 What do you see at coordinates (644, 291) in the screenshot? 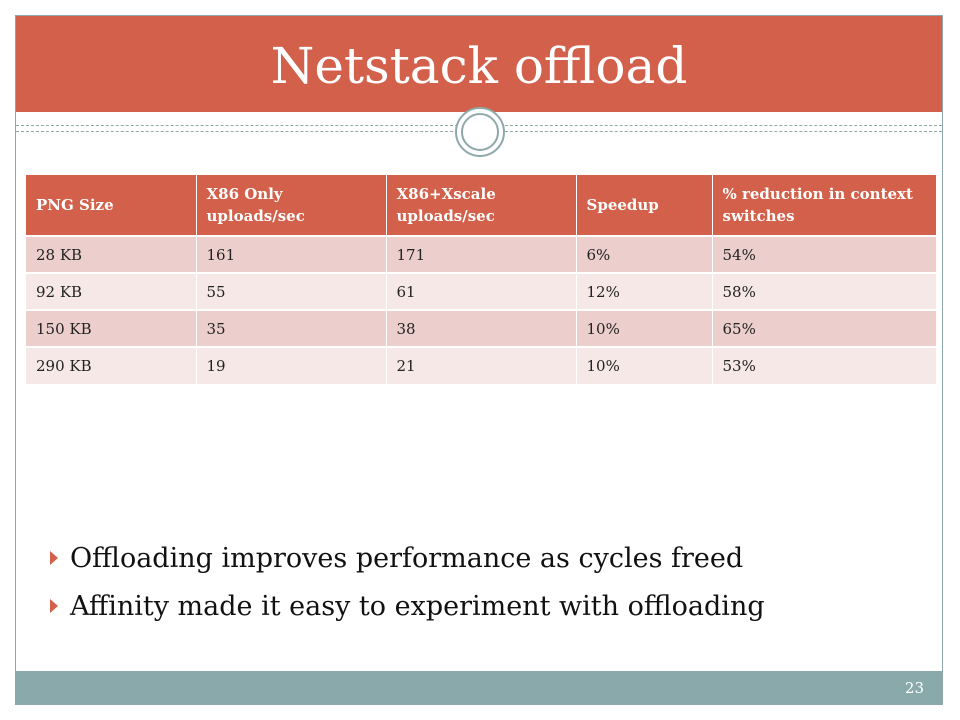
I see `table-cell: 12%` at bounding box center [644, 291].